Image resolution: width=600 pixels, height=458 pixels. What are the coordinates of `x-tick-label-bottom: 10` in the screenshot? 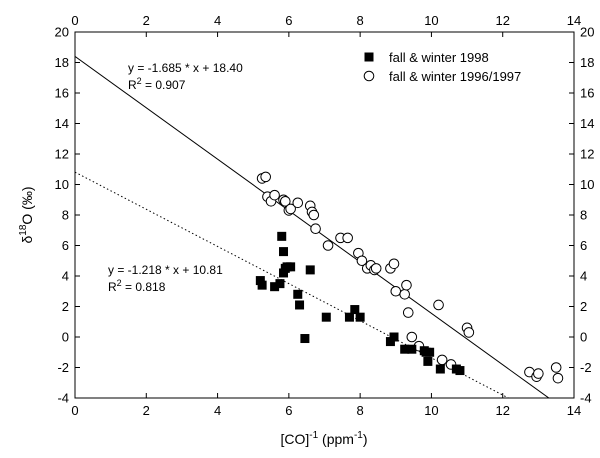 It's located at (431, 410).